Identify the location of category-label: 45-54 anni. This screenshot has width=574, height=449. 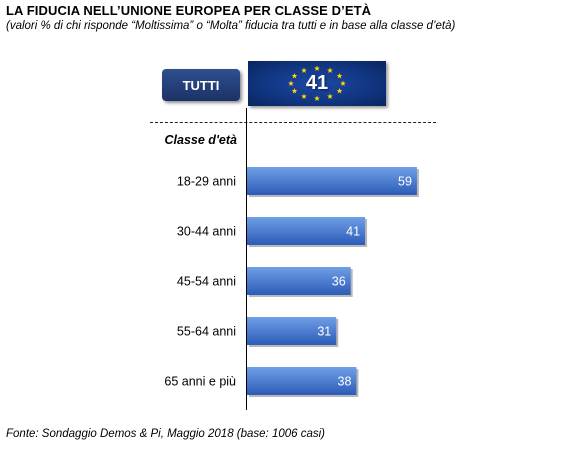
(206, 282).